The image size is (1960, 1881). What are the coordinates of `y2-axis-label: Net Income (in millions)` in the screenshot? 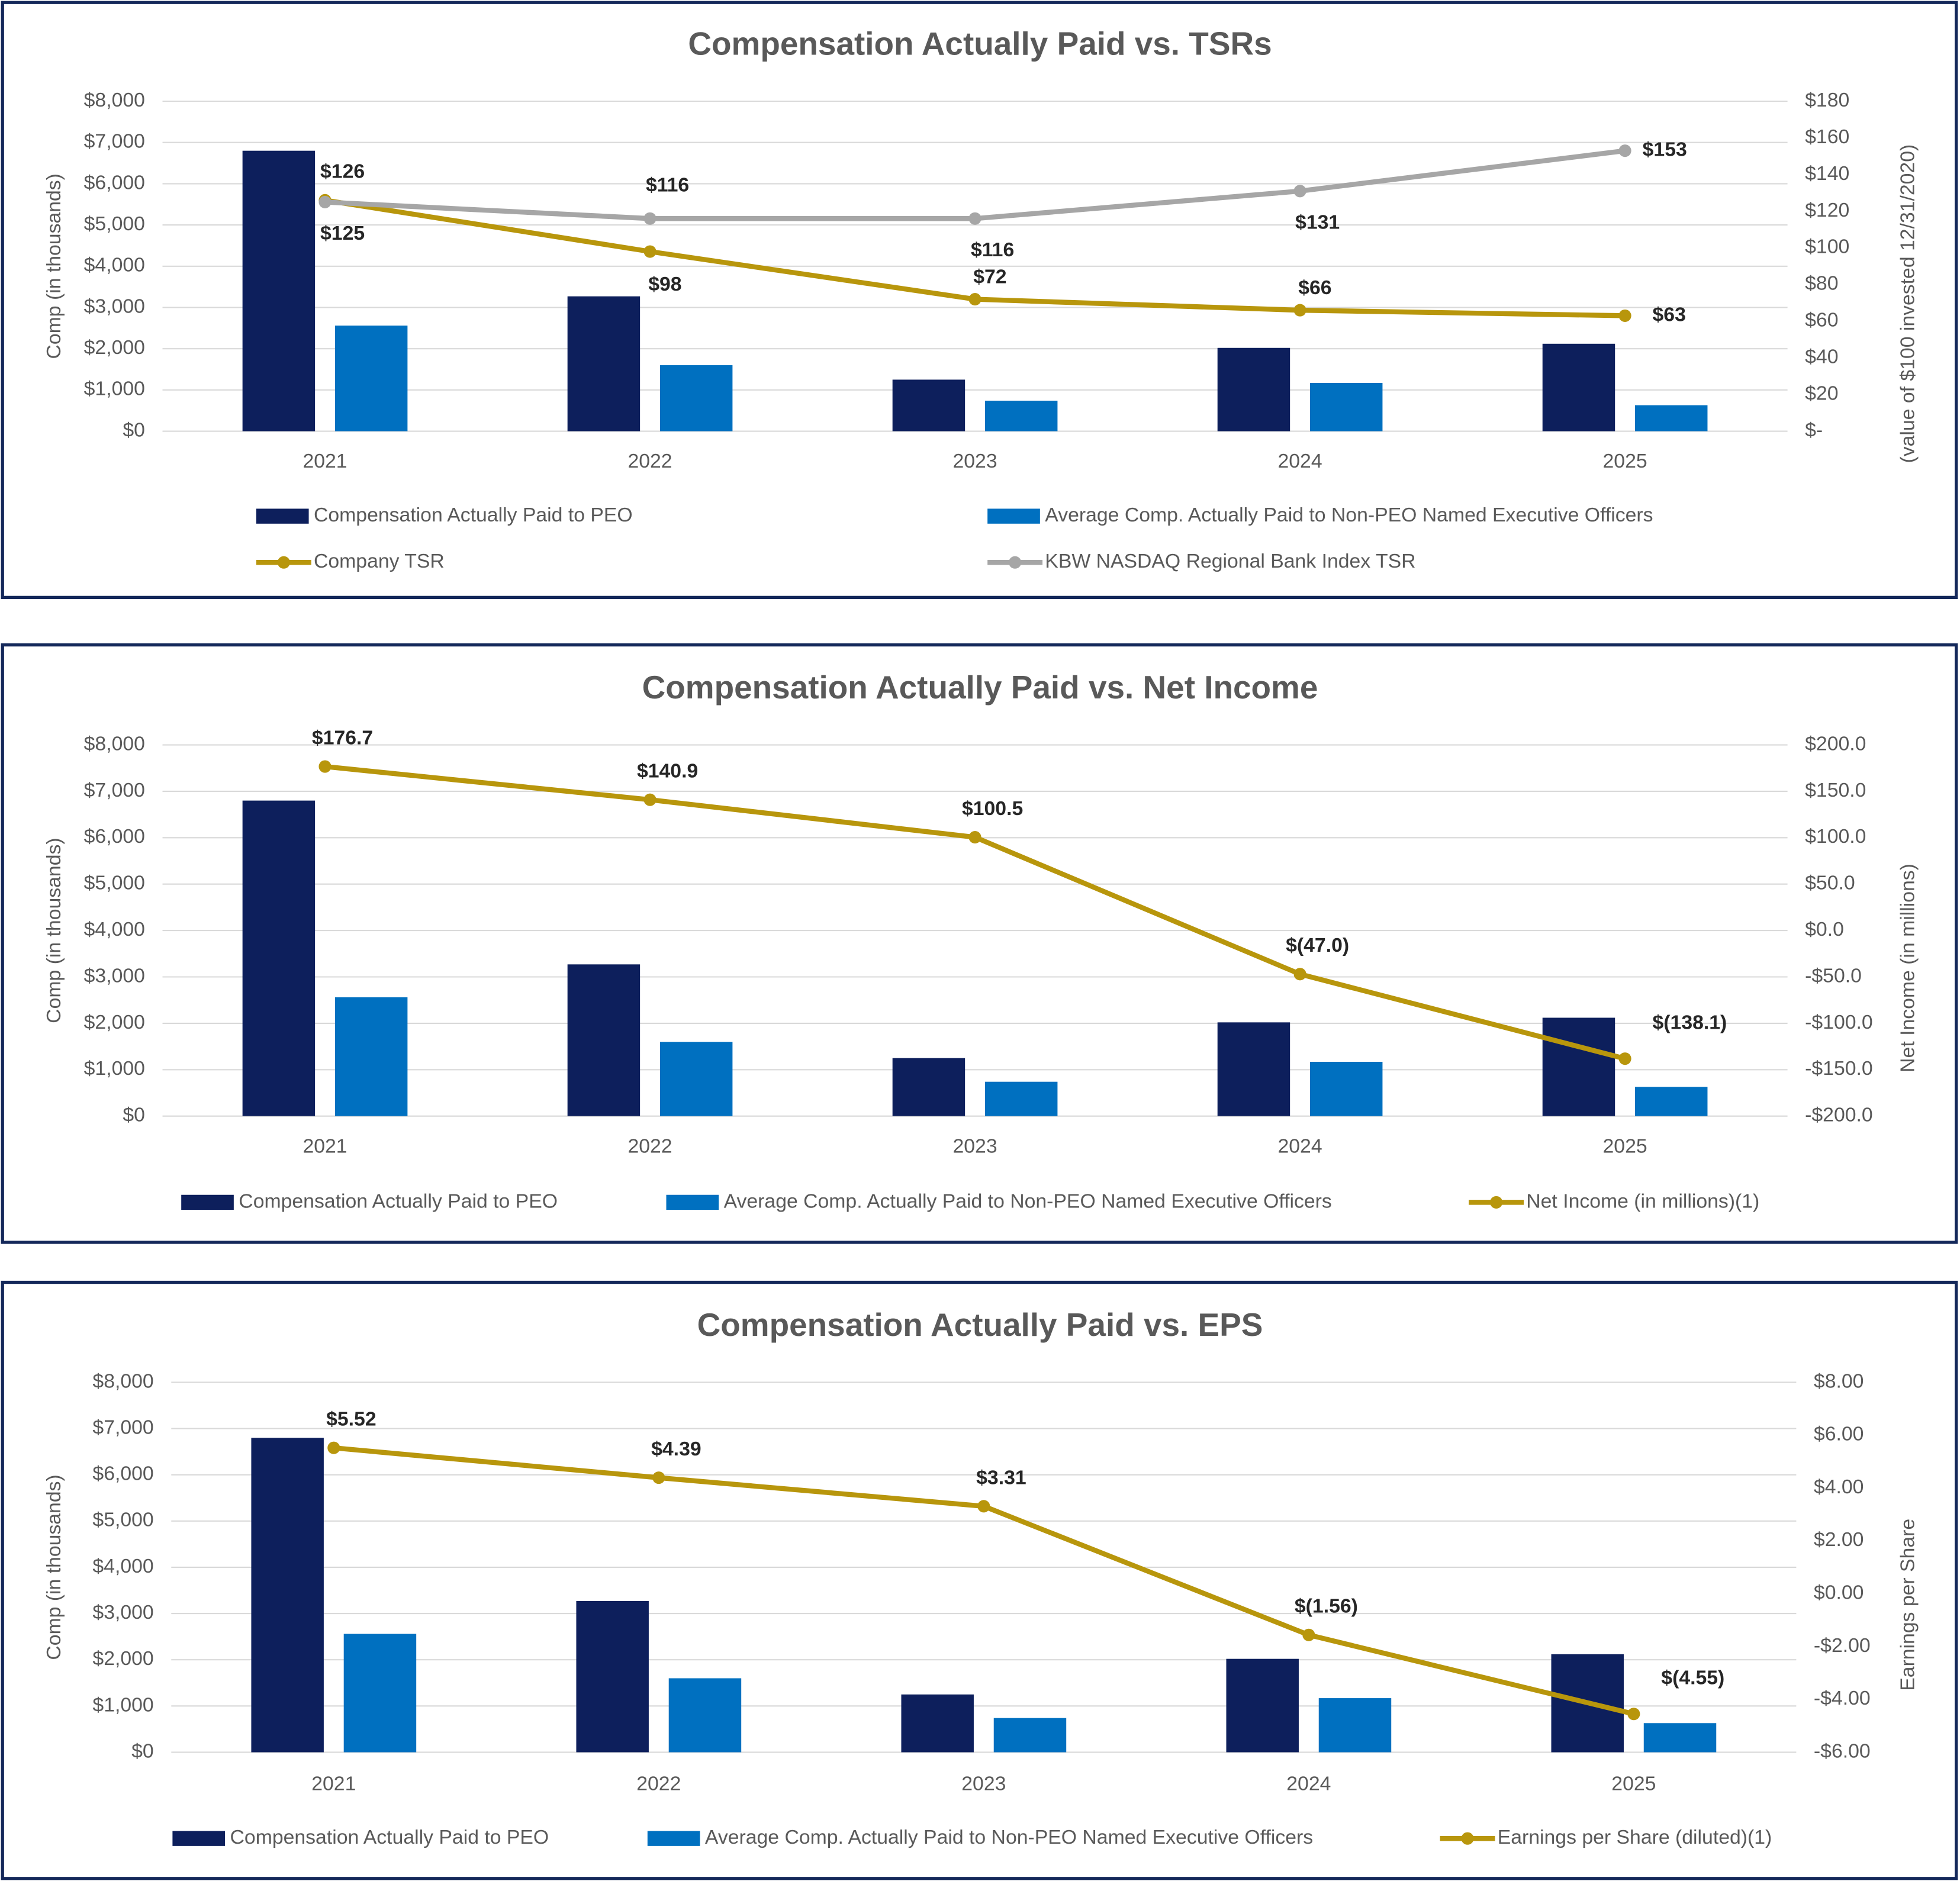 It's located at (1908, 968).